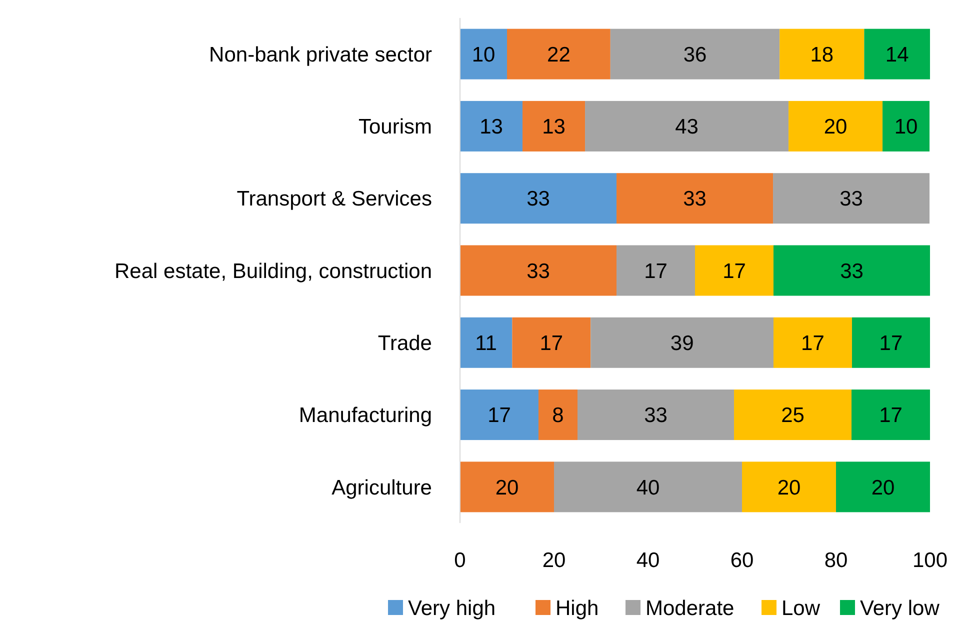  I want to click on data-label: 14, so click(897, 54).